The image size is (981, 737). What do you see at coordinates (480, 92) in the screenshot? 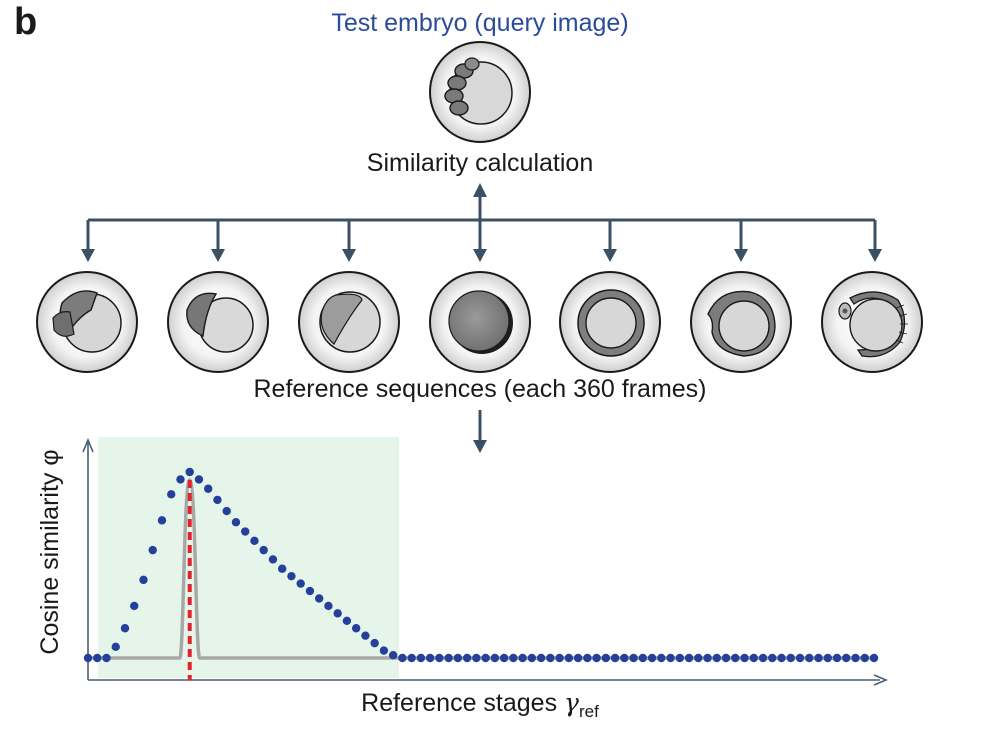
I see `query-embryo` at bounding box center [480, 92].